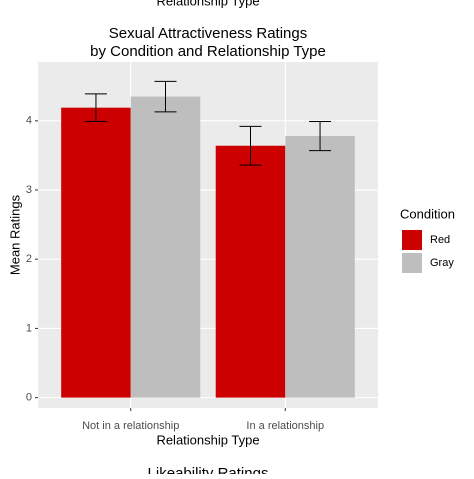 The width and height of the screenshot is (474, 479). Describe the element at coordinates (130, 426) in the screenshot. I see `x-tick-label: Not in a relationship` at that location.